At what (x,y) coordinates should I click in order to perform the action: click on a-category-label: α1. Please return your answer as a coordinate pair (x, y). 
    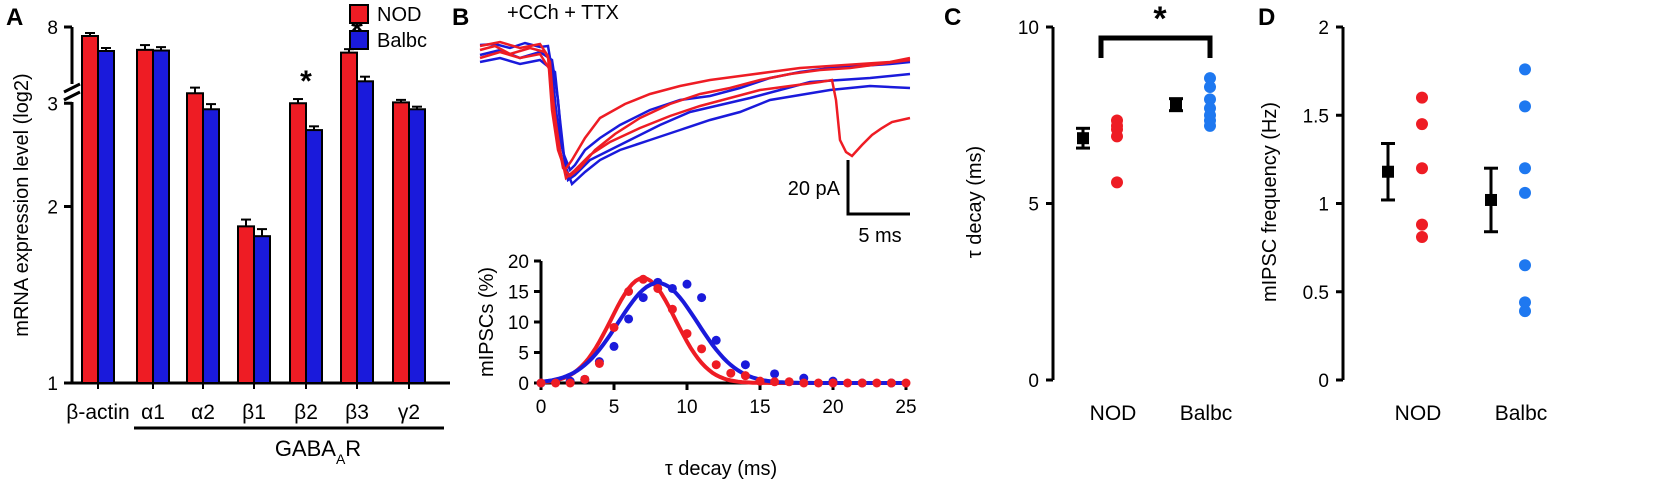
    Looking at the image, I should click on (153, 412).